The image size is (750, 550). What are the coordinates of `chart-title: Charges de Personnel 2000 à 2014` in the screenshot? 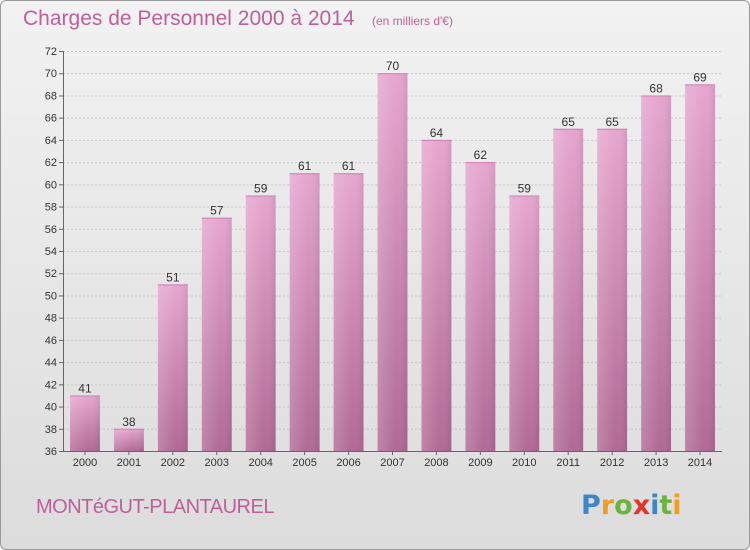 It's located at (189, 18).